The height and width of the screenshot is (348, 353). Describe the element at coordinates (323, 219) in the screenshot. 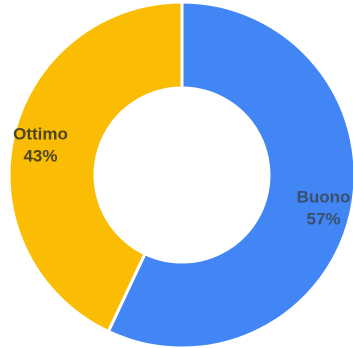

I see `slice-label-buono-percent: 57%` at that location.